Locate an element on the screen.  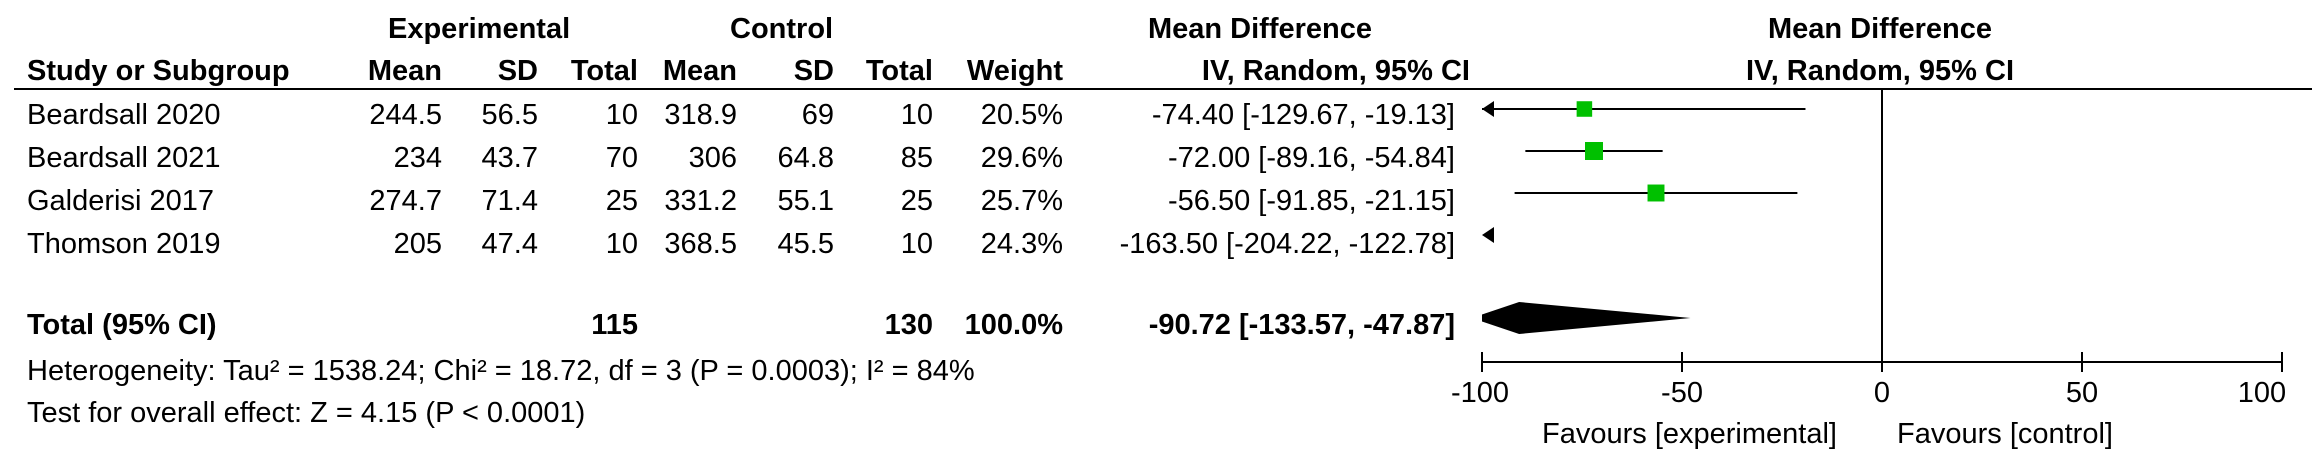
weight: 29.6% is located at coordinates (1021, 158).